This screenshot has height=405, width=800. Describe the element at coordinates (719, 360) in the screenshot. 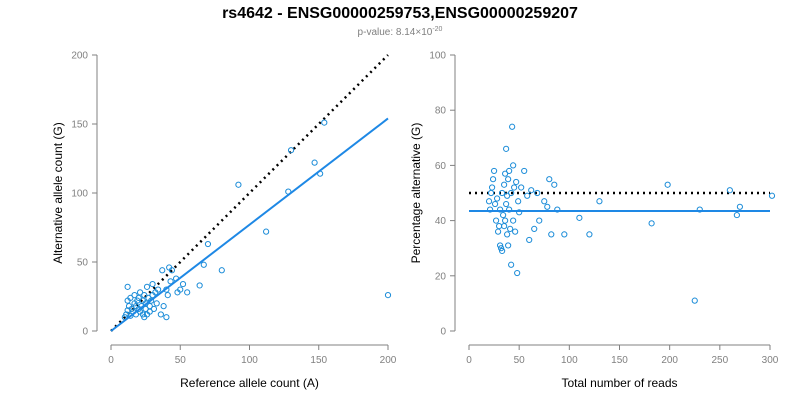

I see `x-tick-label: 250` at that location.